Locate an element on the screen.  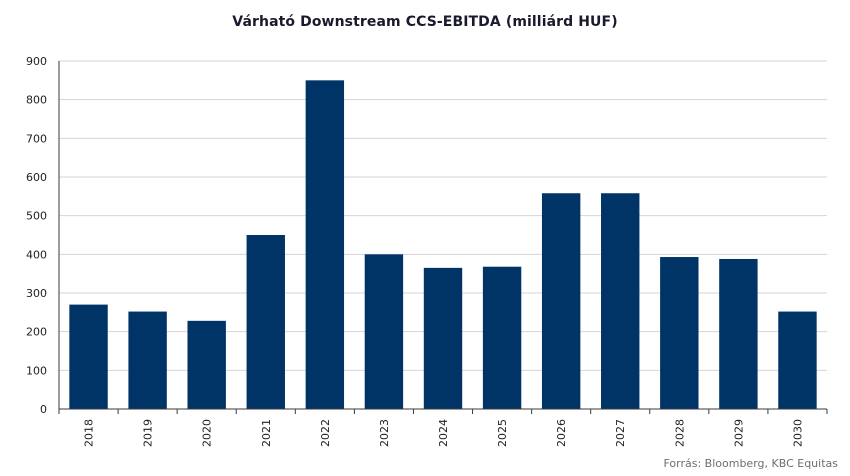
x-tick-label: 2018 is located at coordinates (89, 433).